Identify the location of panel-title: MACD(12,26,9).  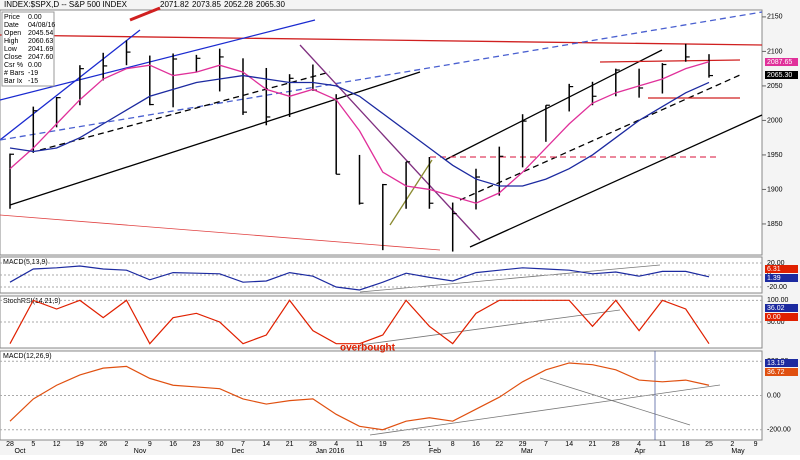
(27, 356).